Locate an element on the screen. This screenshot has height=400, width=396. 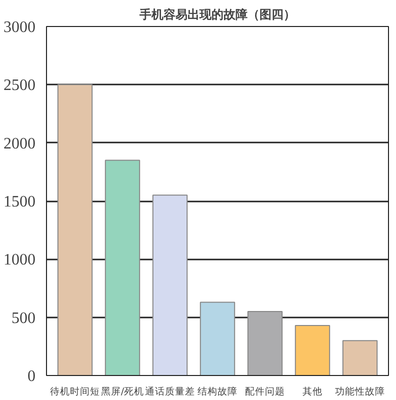
y-tick-label: 2500 is located at coordinates (20, 85).